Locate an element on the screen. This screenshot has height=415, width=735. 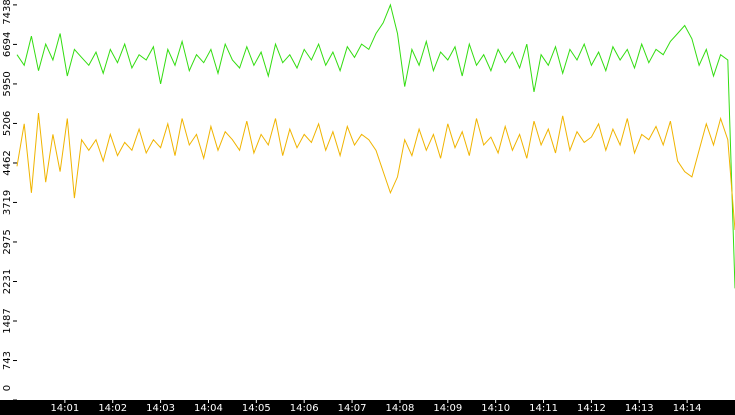
y-tick-label: 5206 is located at coordinates (7, 123).